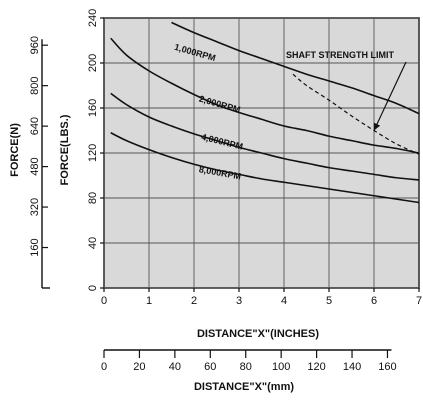 The image size is (423, 401). I want to click on secondary-x-tick-label: 40, so click(175, 367).